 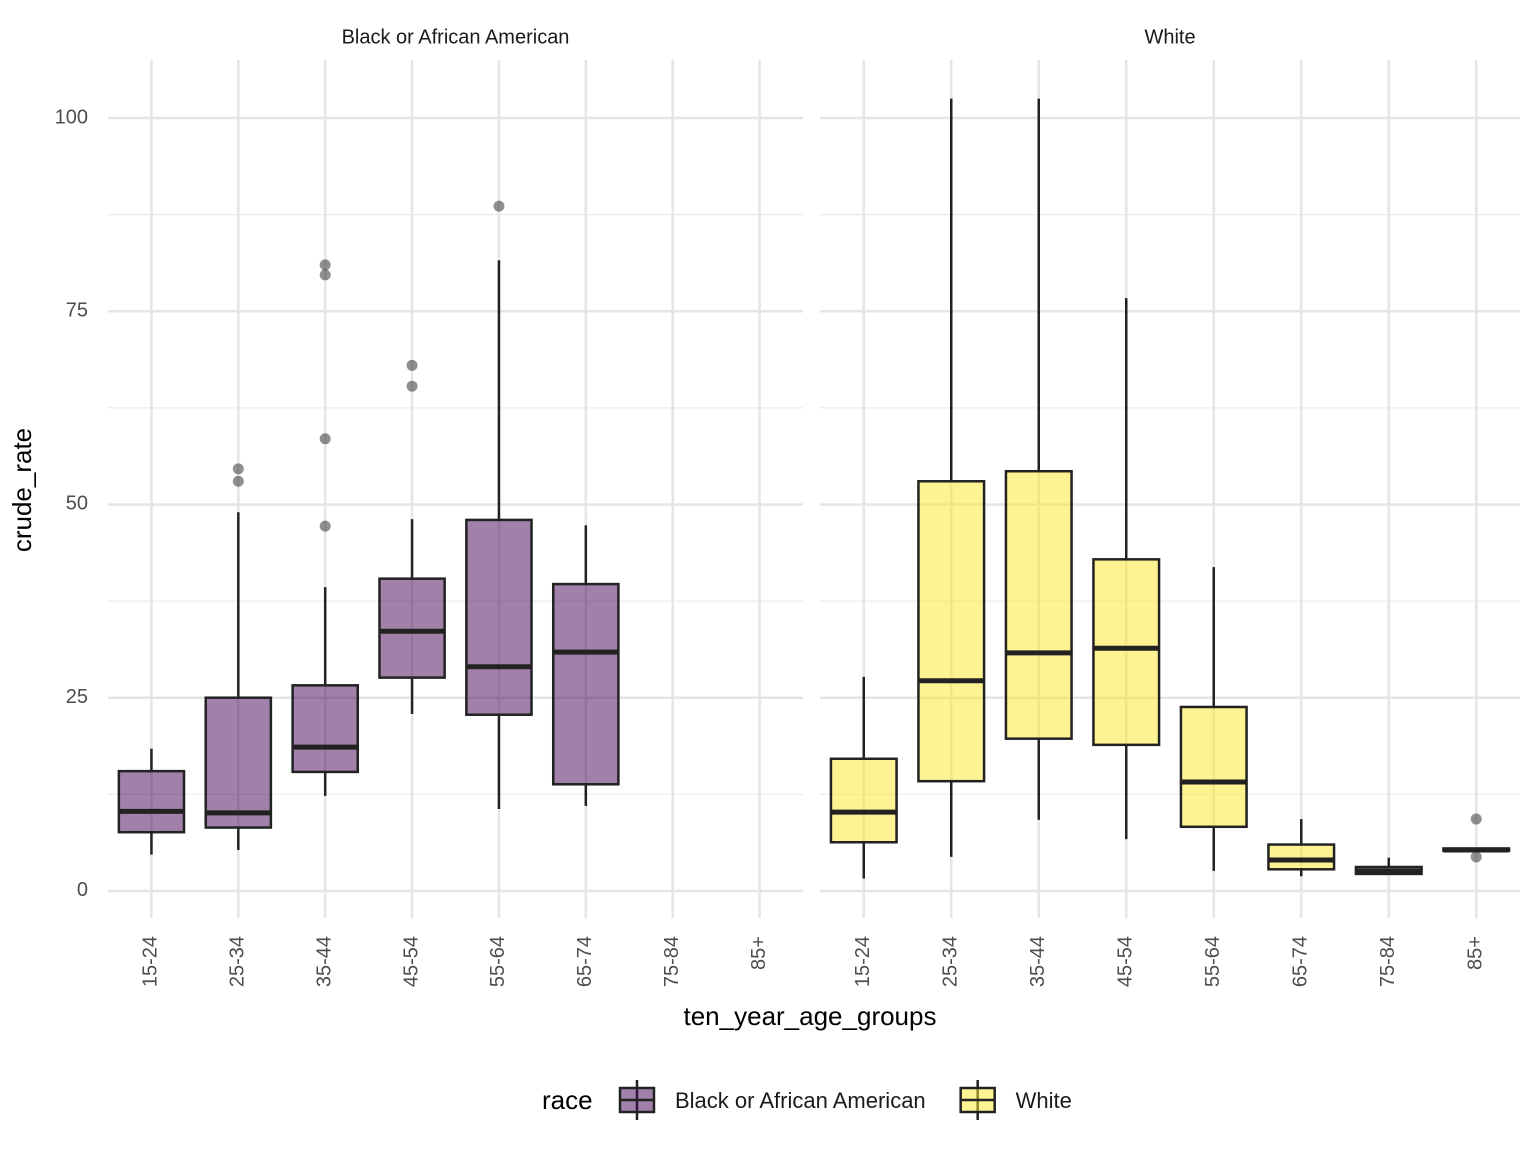 I want to click on y-tick-label: 100, so click(x=71, y=117).